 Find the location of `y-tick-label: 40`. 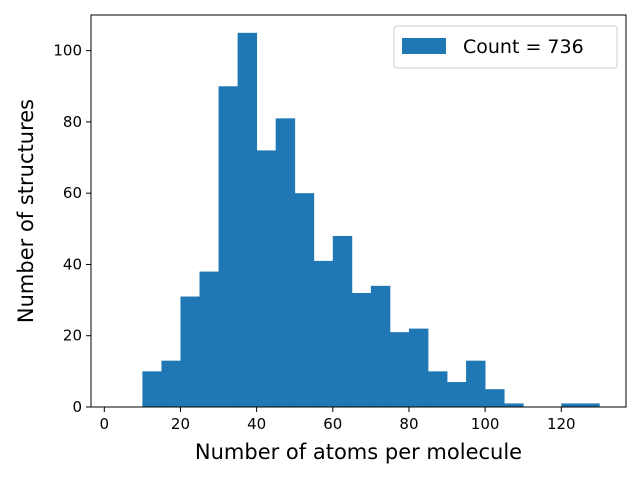

y-tick-label: 40 is located at coordinates (72, 264).